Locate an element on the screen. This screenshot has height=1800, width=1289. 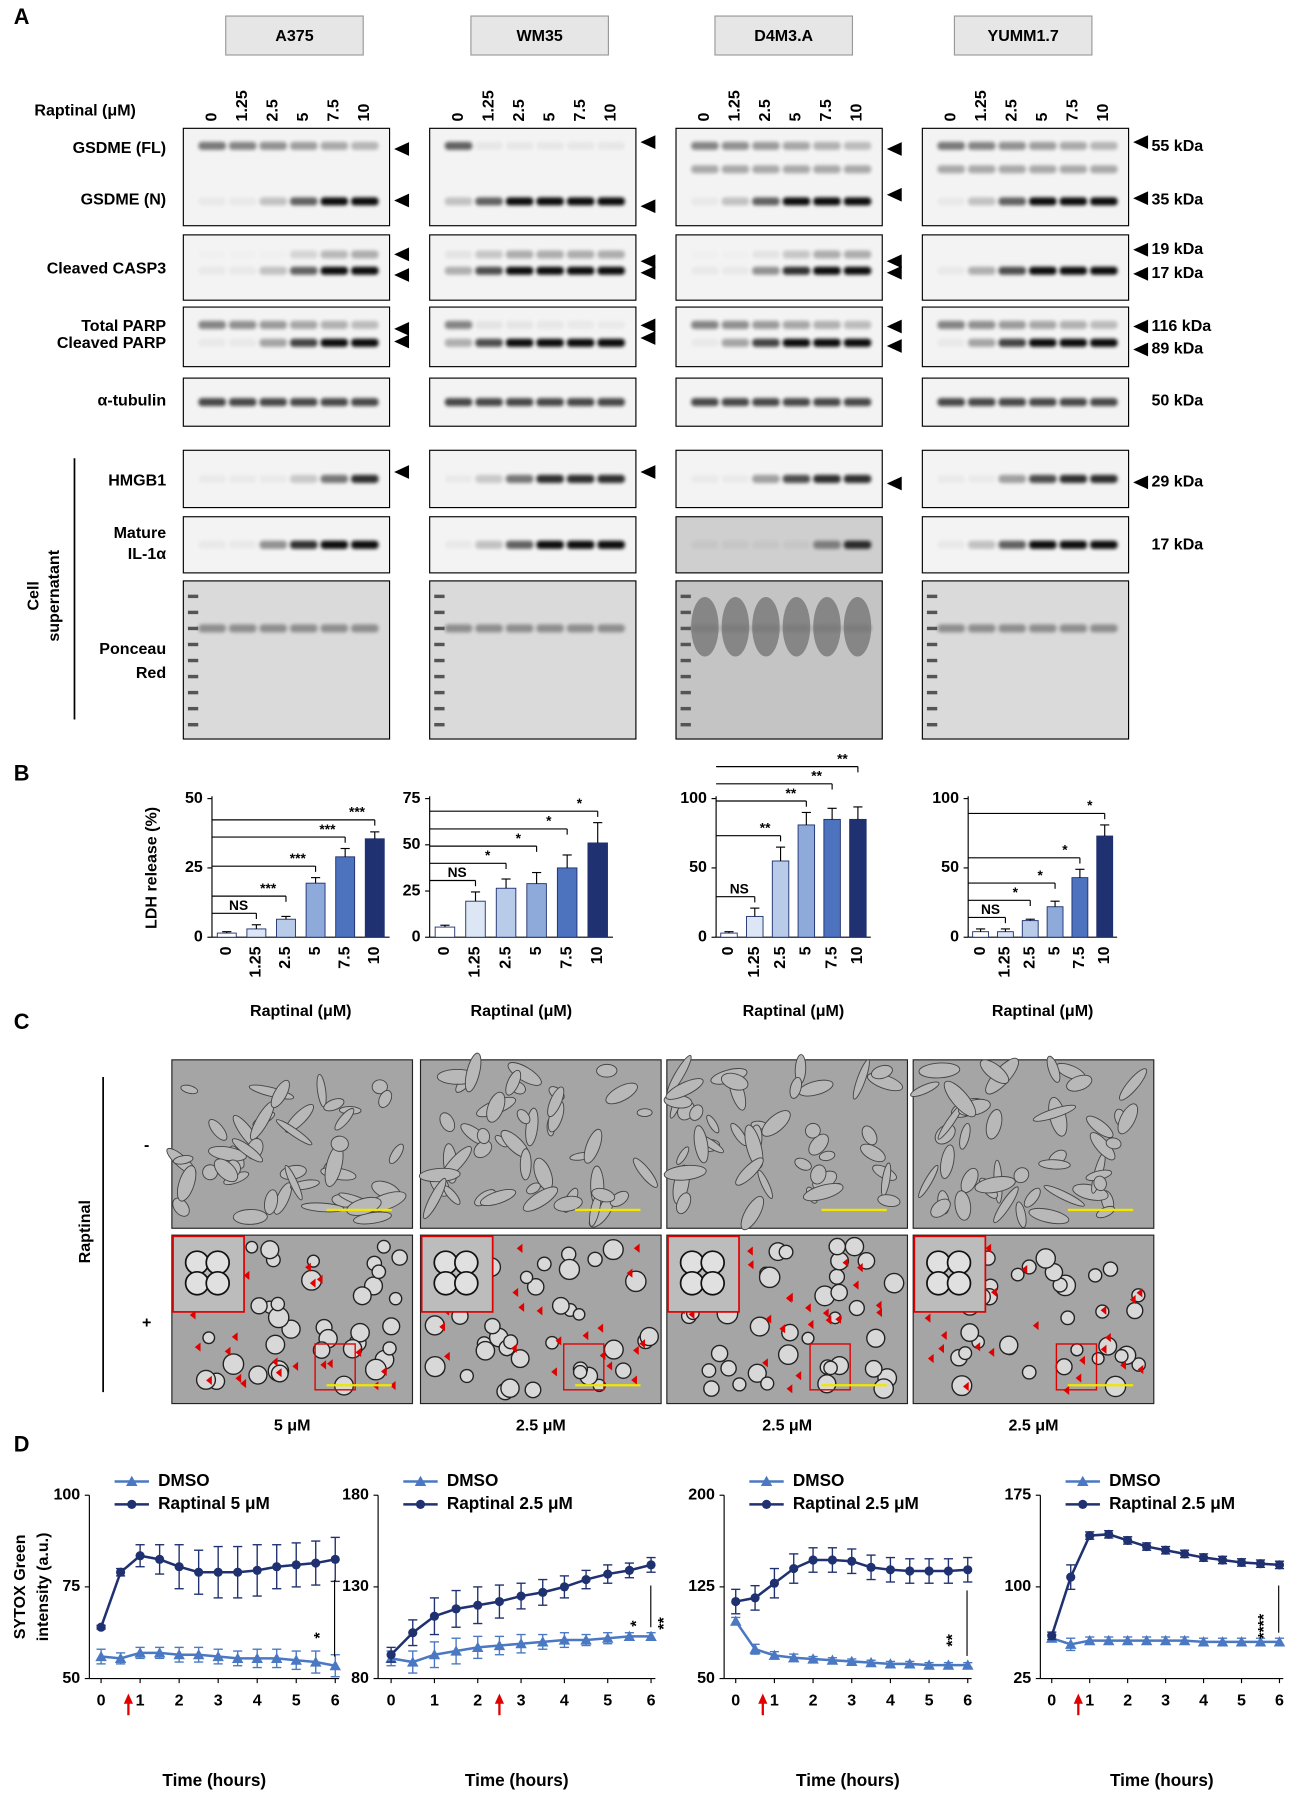
x-tick-label: 10 is located at coordinates (1104, 955).